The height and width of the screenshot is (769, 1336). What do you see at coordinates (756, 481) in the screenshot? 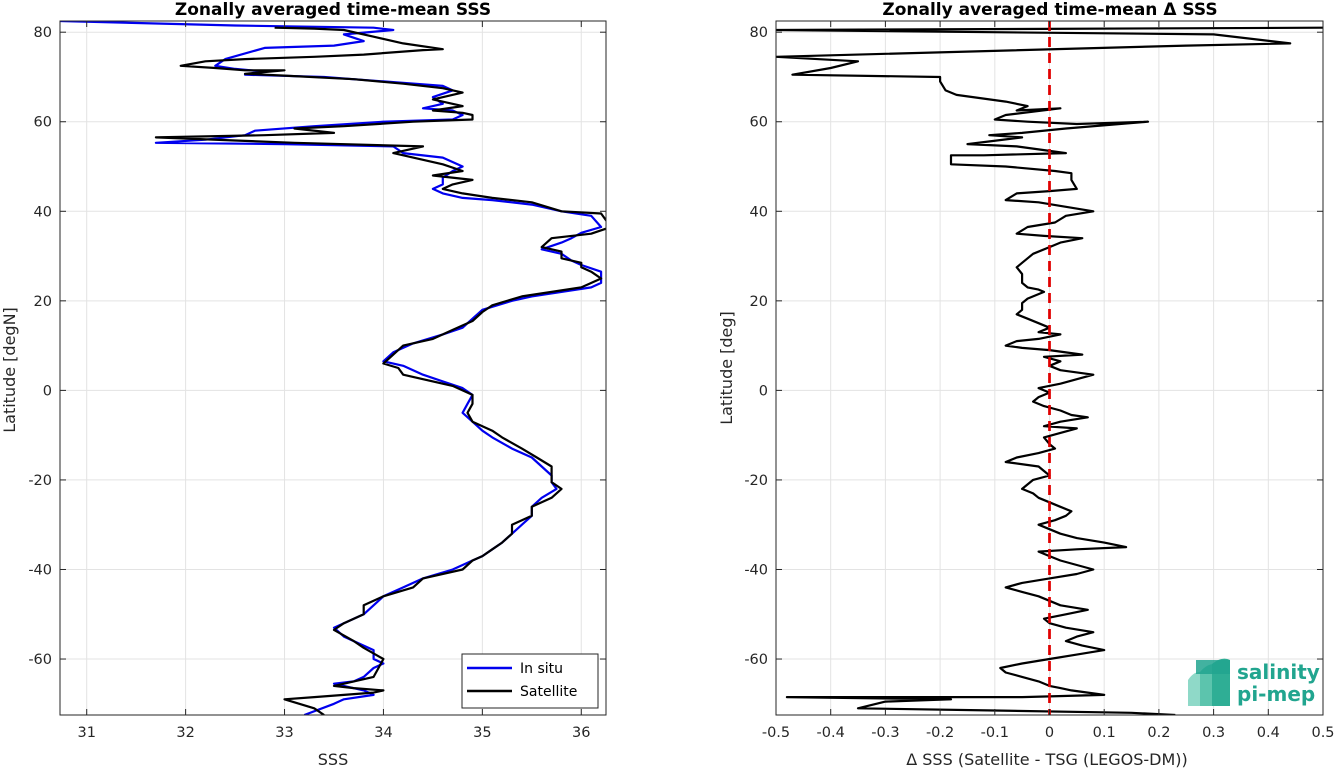
I see `chart-delta-sss-ytick-label: -20` at bounding box center [756, 481].